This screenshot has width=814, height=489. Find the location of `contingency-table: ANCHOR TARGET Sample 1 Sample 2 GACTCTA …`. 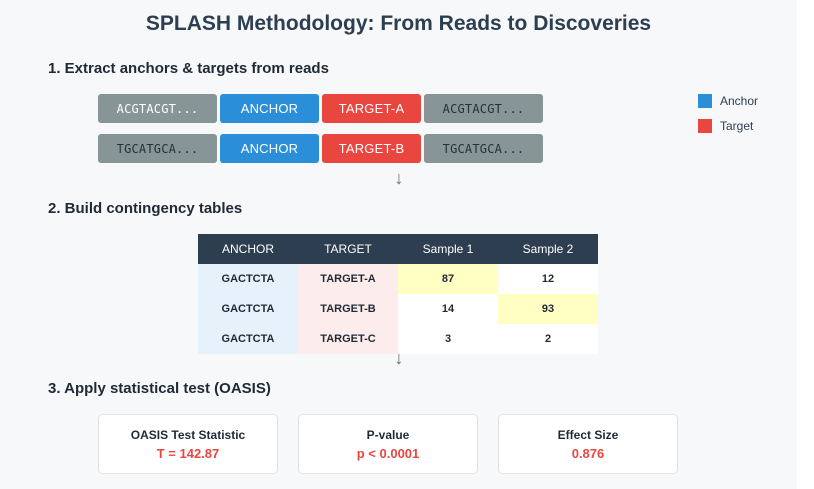

contingency-table: ANCHOR TARGET Sample 1 Sample 2 GACTCTA … is located at coordinates (398, 294).